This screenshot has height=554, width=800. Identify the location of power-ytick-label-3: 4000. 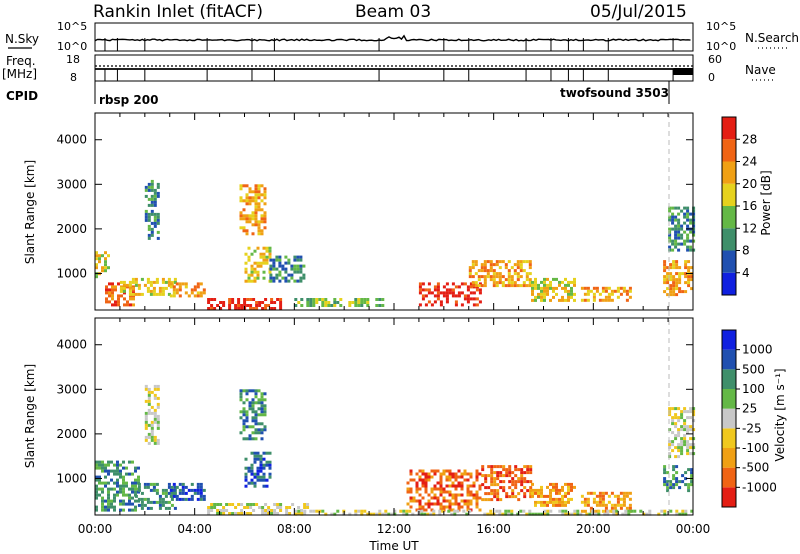
(71, 140).